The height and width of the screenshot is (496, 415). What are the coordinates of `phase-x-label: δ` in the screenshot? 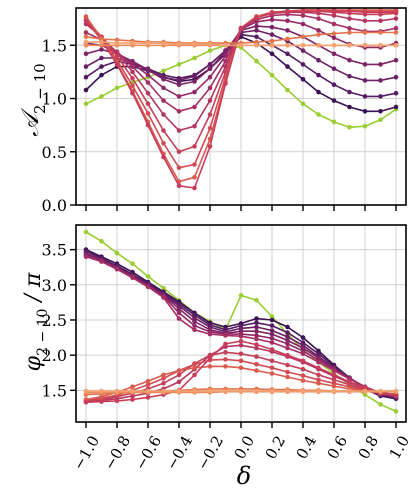 It's located at (244, 476).